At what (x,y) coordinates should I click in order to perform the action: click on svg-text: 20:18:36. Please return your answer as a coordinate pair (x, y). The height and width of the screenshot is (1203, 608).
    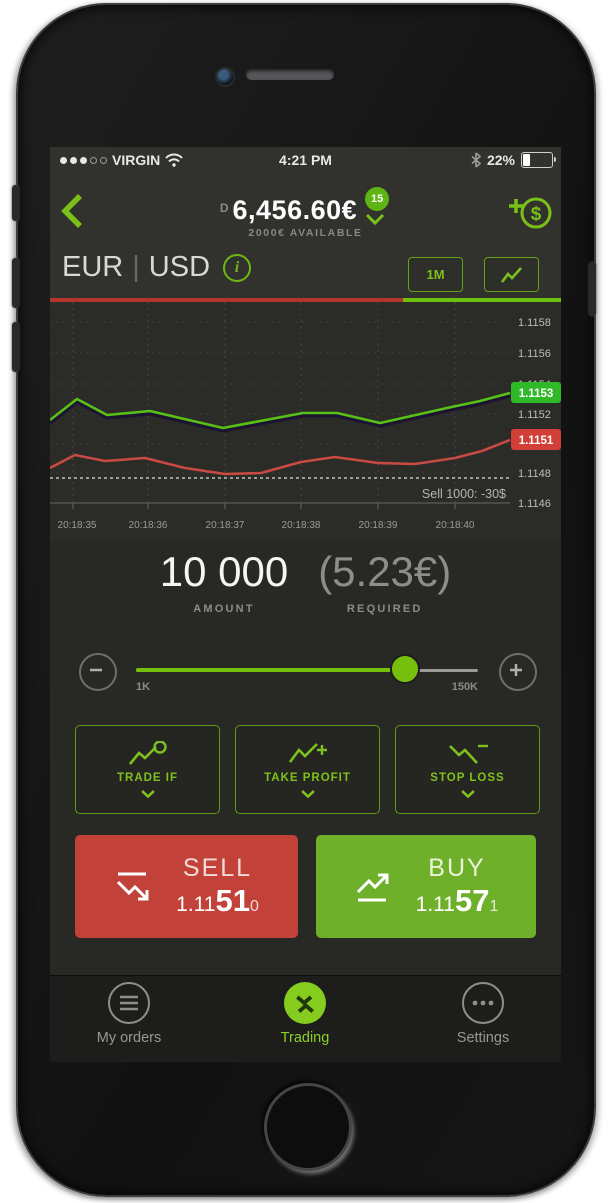
    Looking at the image, I should click on (148, 525).